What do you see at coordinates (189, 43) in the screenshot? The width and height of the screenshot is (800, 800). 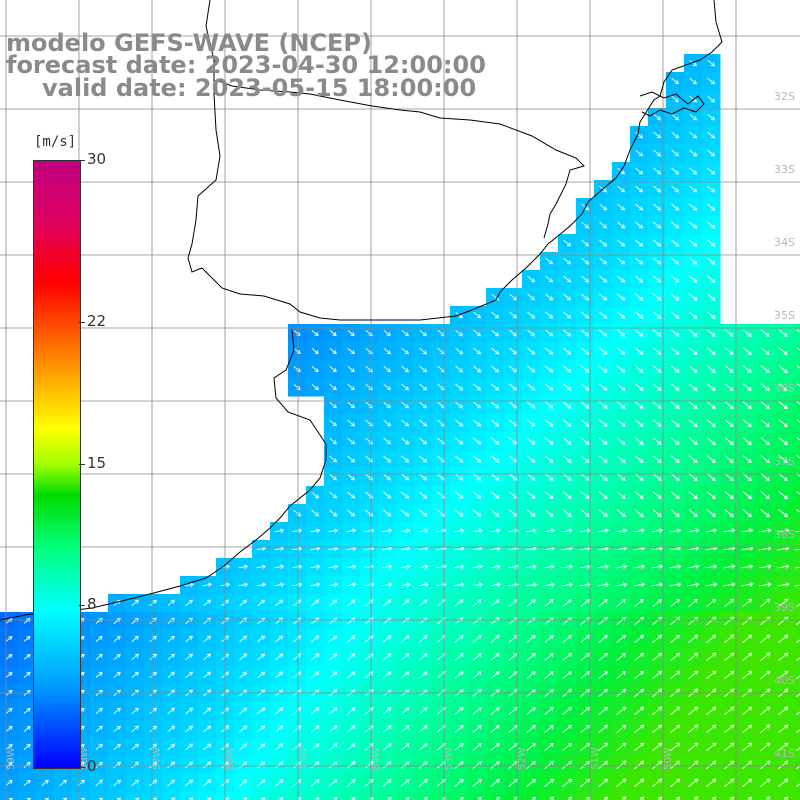 I see `model-title: modelo GEFS-WAVE (NCEP)` at bounding box center [189, 43].